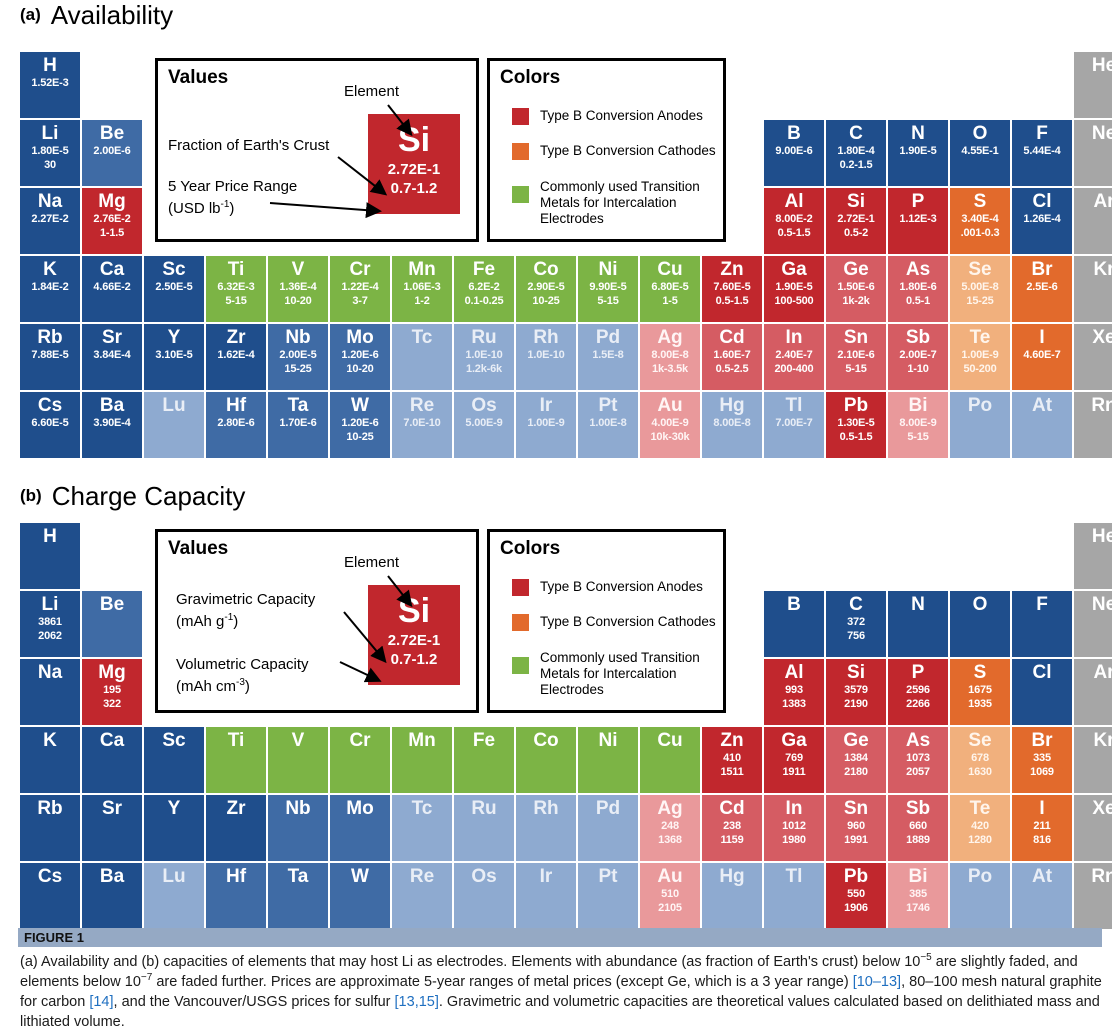 This screenshot has width=1112, height=1034. I want to click on sample-element-tile: Si 2.72E-1 0.7-1.2, so click(414, 635).